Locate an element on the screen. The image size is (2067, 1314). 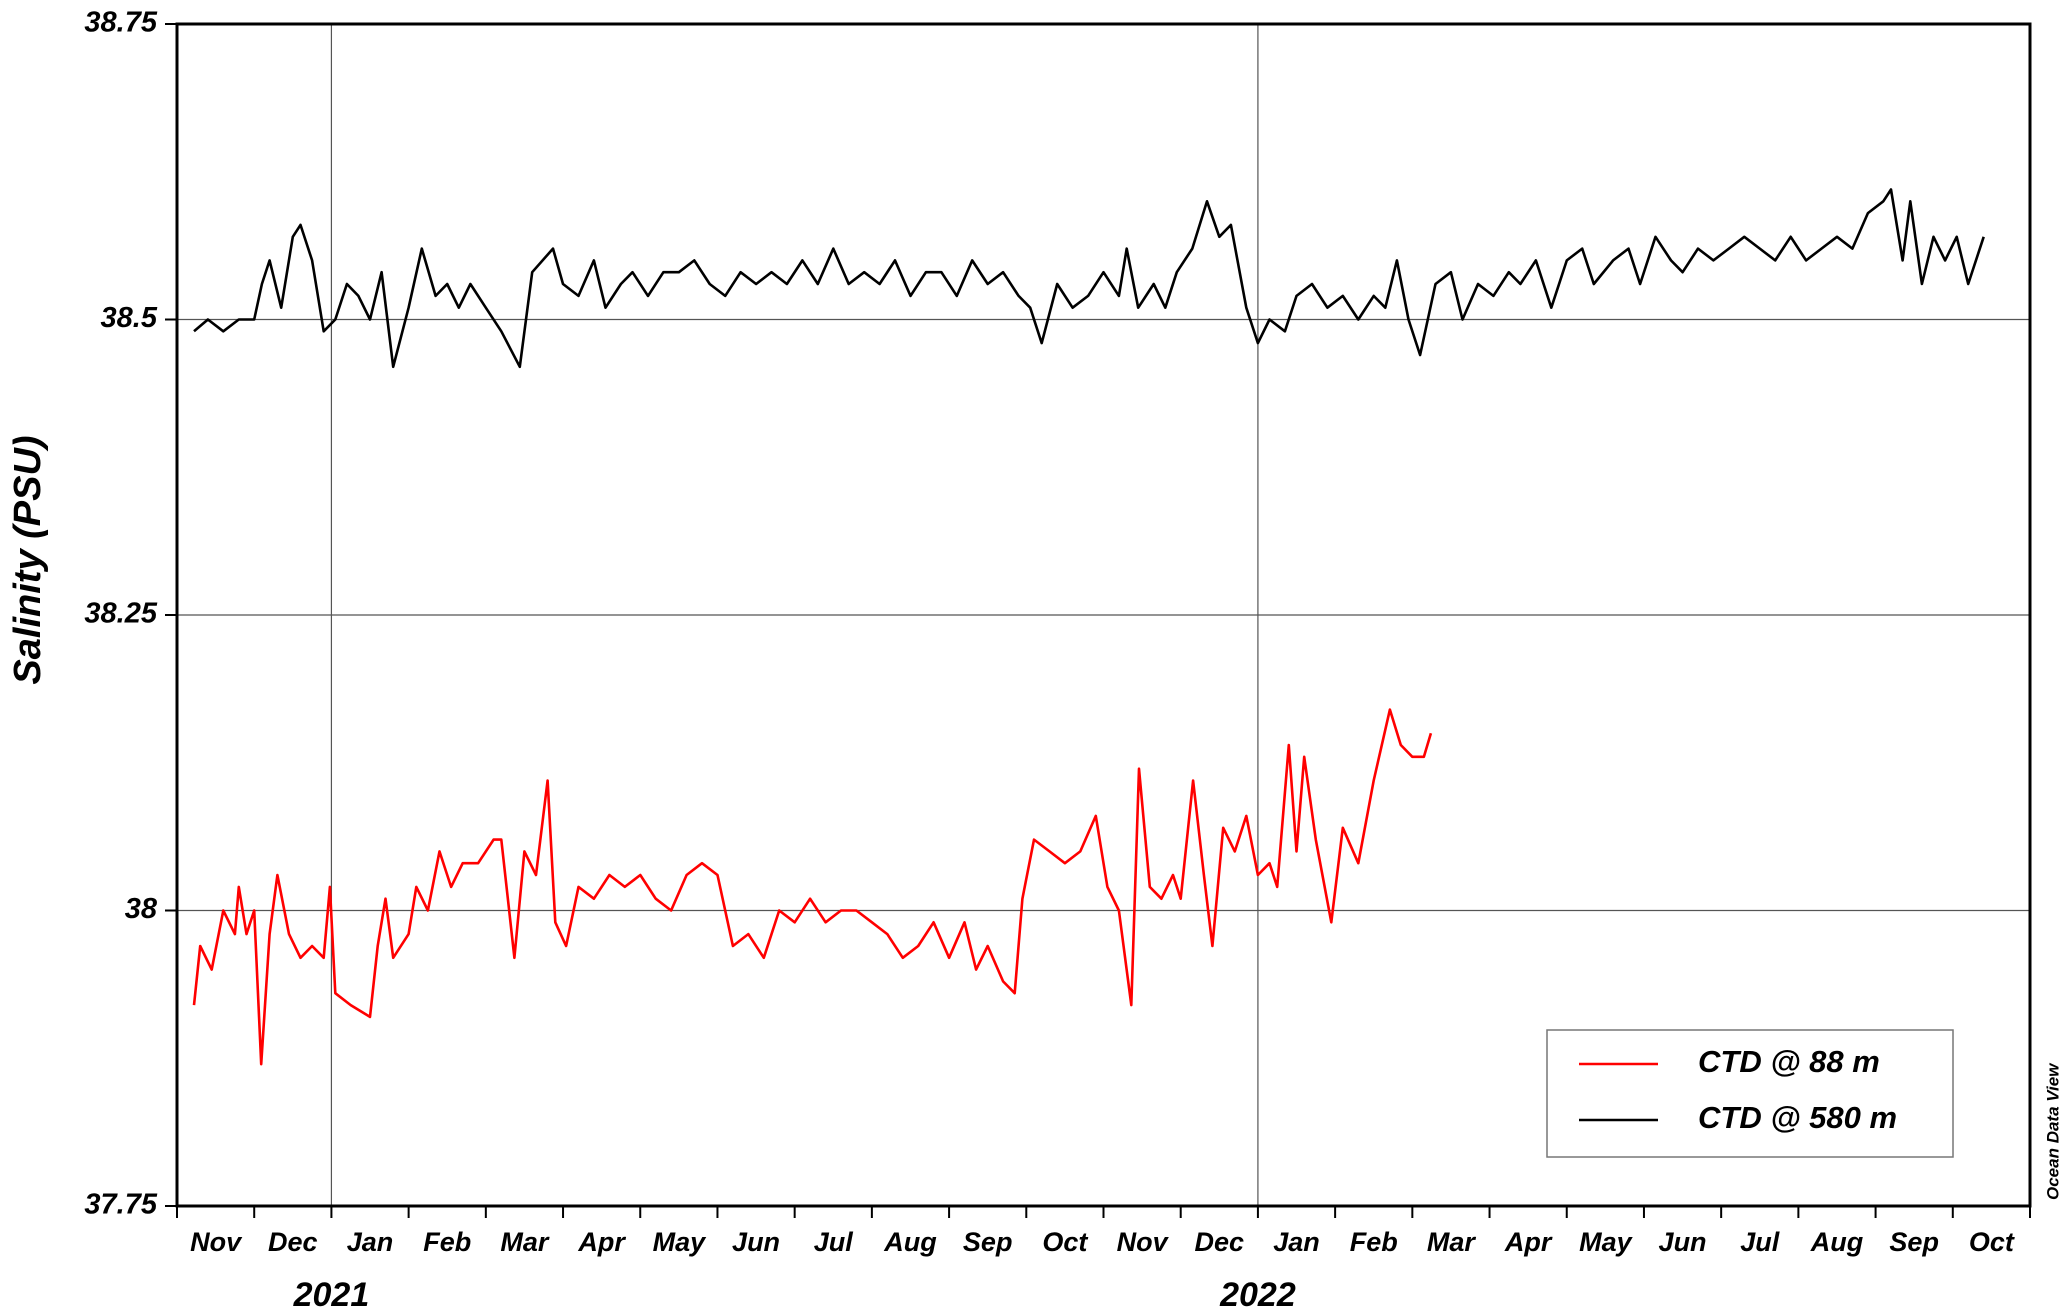
y-tick-label: 38.5 is located at coordinates (129, 318).